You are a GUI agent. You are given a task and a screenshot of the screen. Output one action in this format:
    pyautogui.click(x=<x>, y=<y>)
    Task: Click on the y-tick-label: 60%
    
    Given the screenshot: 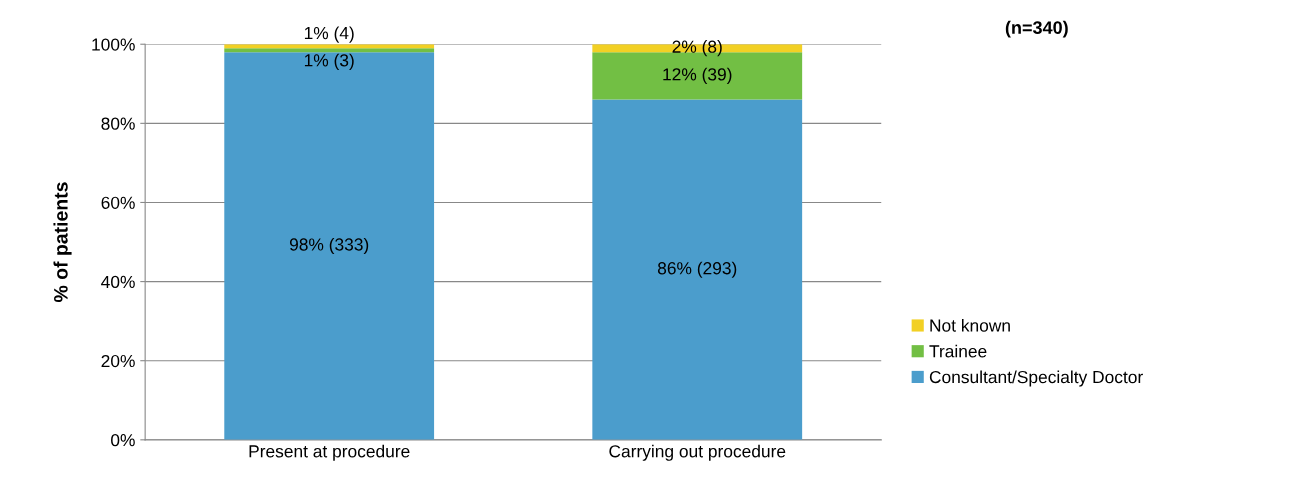 What is the action you would take?
    pyautogui.click(x=118, y=202)
    